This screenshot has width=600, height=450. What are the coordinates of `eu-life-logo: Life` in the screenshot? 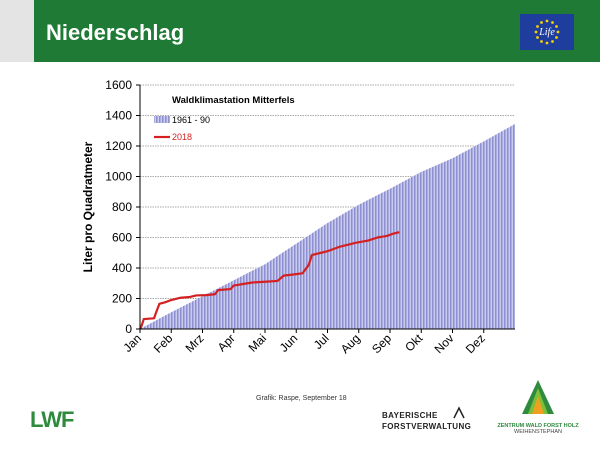 It's located at (547, 32).